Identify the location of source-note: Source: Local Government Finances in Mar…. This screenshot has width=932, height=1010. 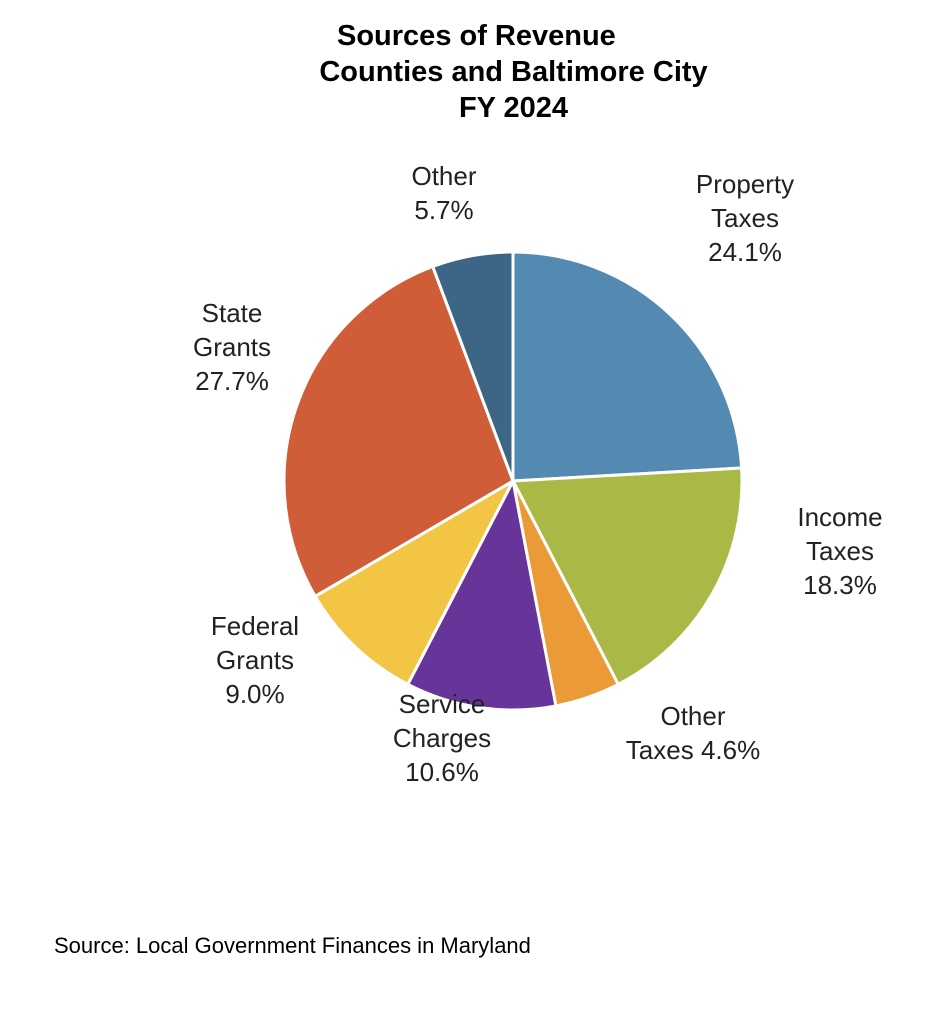
(292, 945).